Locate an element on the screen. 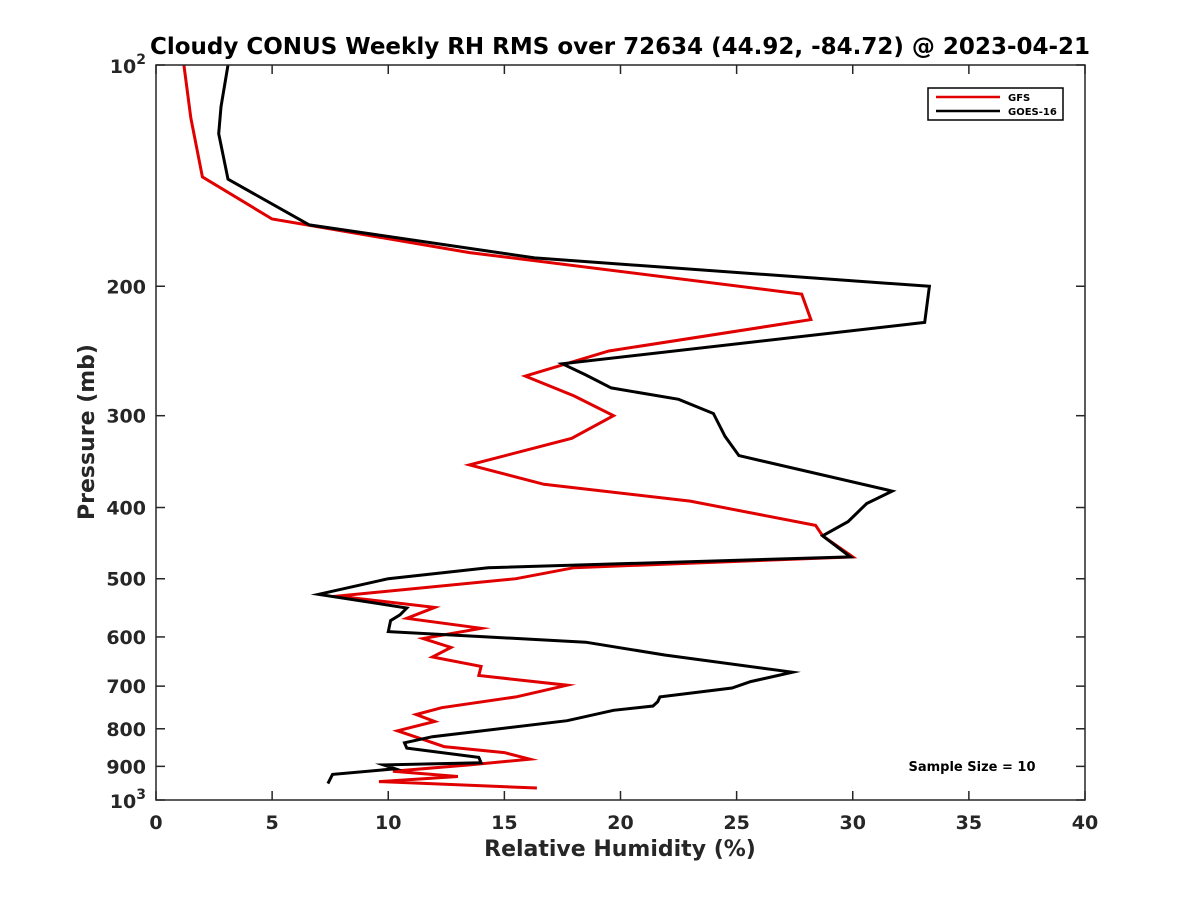  legend-box is located at coordinates (995, 104).